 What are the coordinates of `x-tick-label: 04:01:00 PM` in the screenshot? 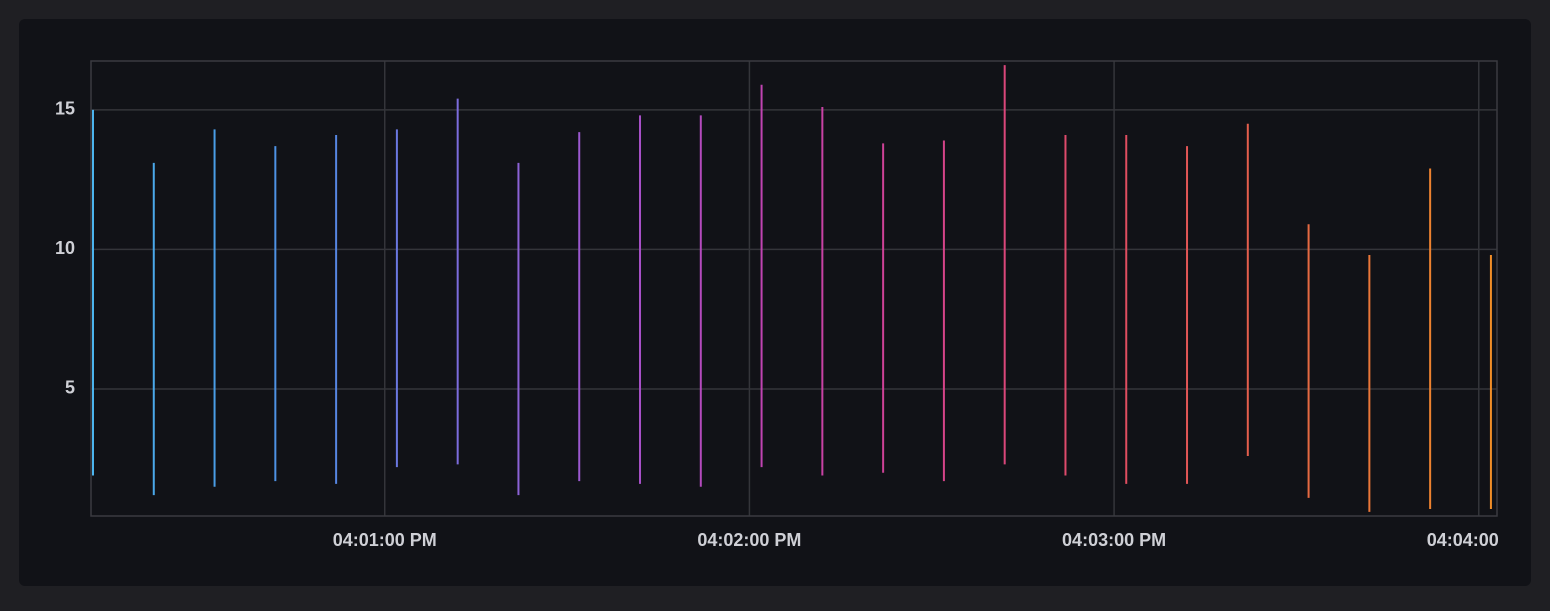 It's located at (385, 540).